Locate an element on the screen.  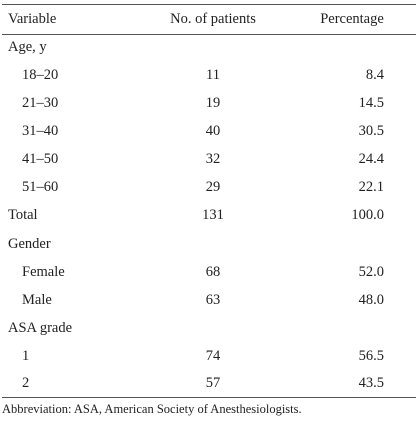
row-patients: 63 is located at coordinates (213, 300).